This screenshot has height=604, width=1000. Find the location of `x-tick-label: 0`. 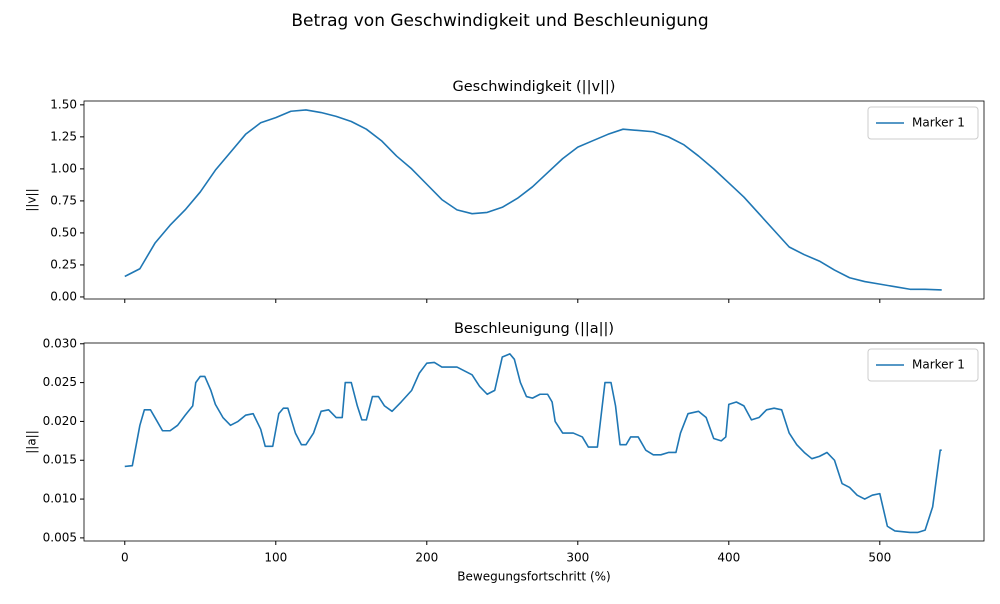

x-tick-label: 0 is located at coordinates (125, 558).